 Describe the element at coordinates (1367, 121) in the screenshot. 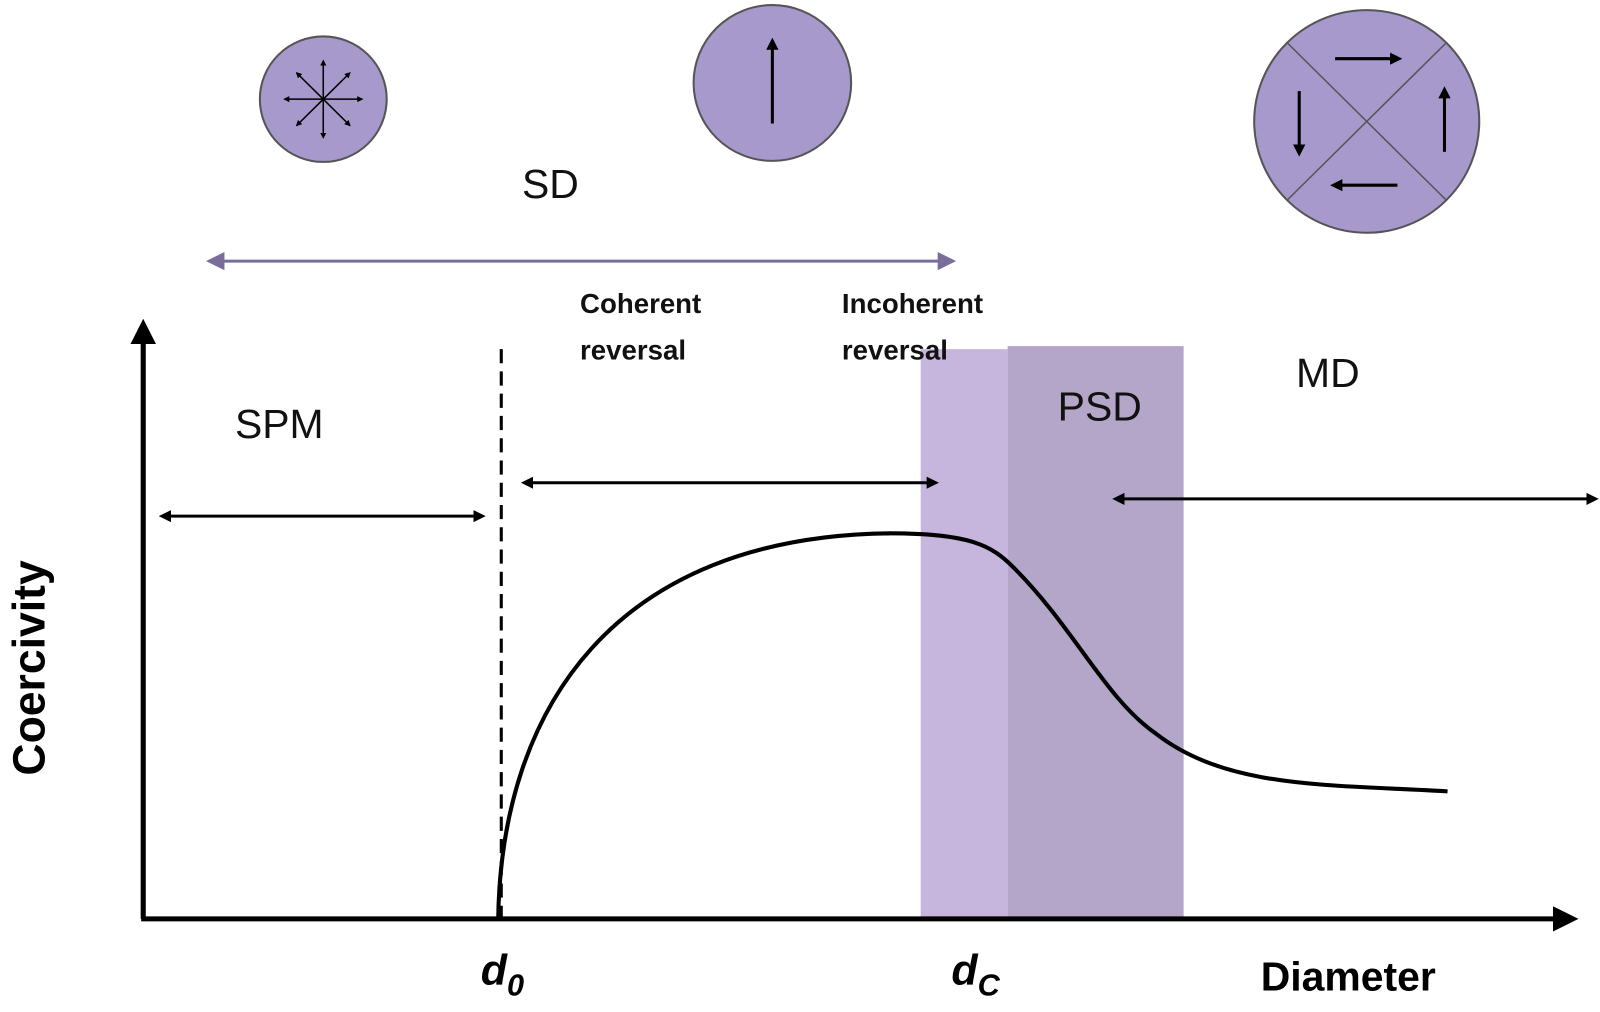

I see `md-particle` at that location.